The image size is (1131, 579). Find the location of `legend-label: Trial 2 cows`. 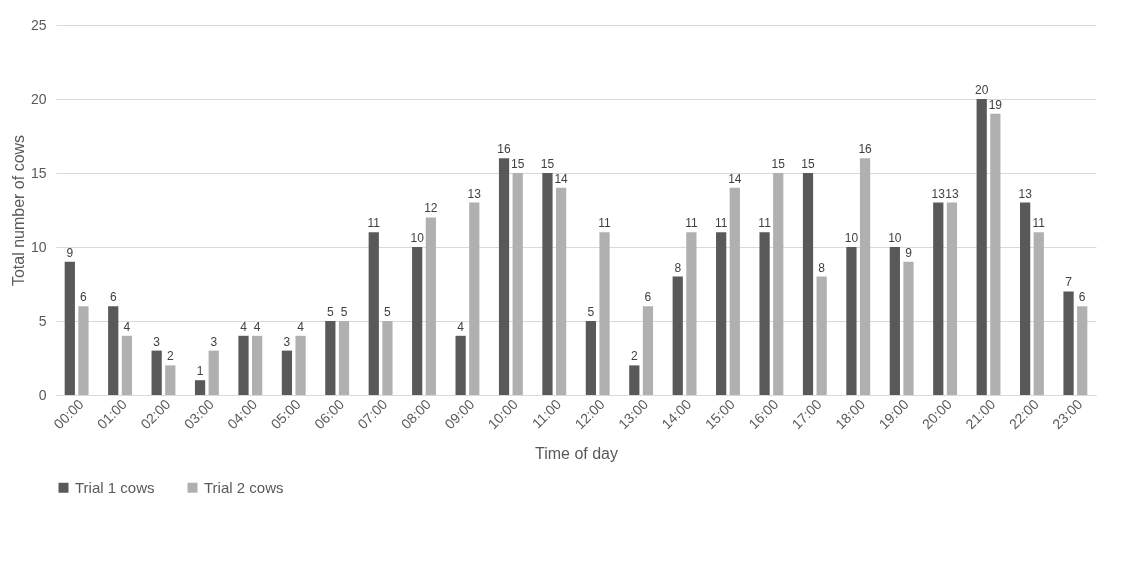

legend-label: Trial 2 cows is located at coordinates (244, 487).